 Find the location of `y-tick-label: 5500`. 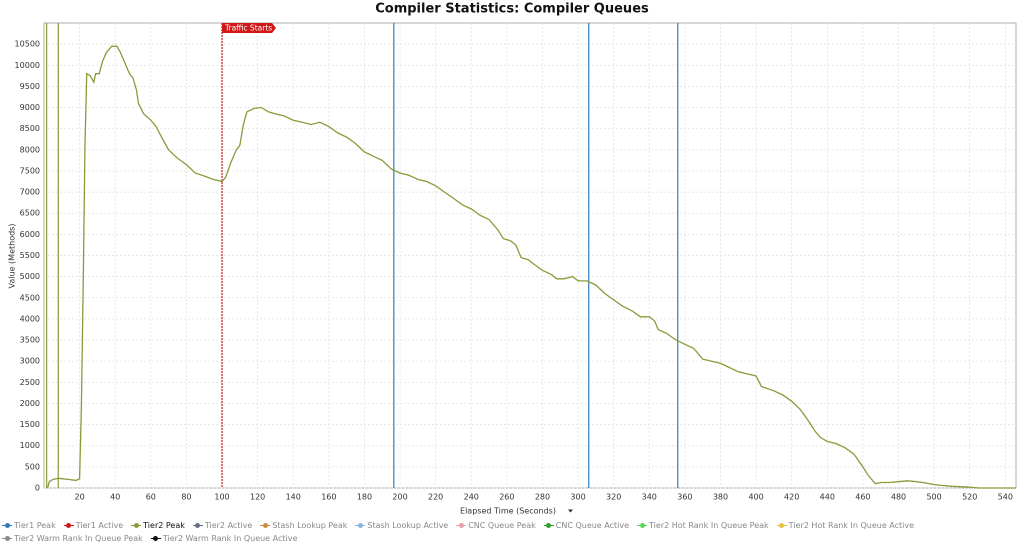

y-tick-label: 5500 is located at coordinates (30, 255).